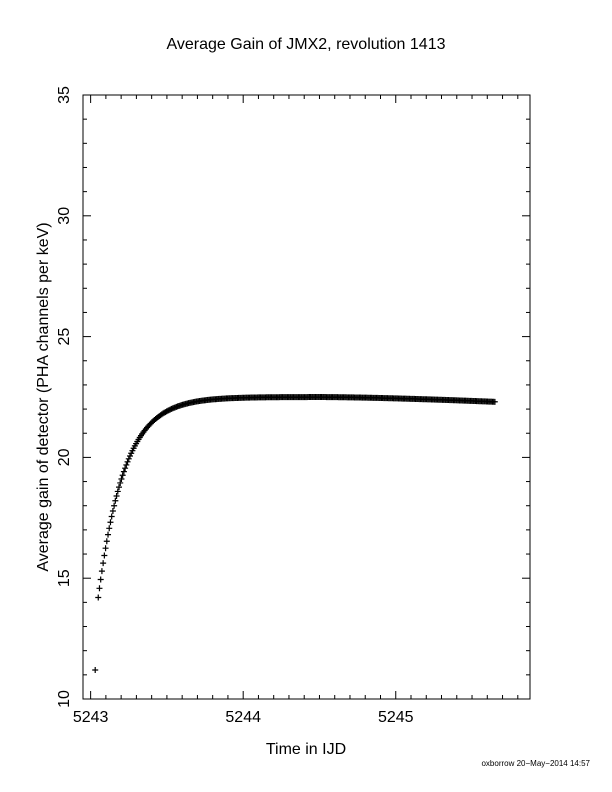 The image size is (612, 792). Describe the element at coordinates (243, 717) in the screenshot. I see `x-tick-label: 5244` at that location.